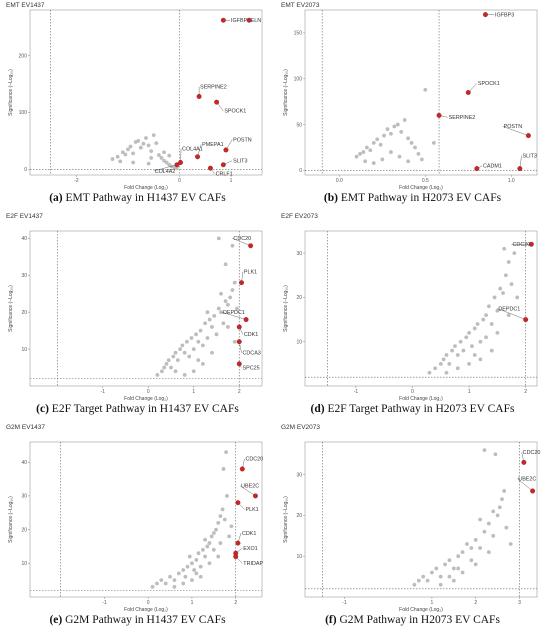  What do you see at coordinates (56, 198) in the screenshot?
I see `caption-a-letter: (a)` at bounding box center [56, 198].